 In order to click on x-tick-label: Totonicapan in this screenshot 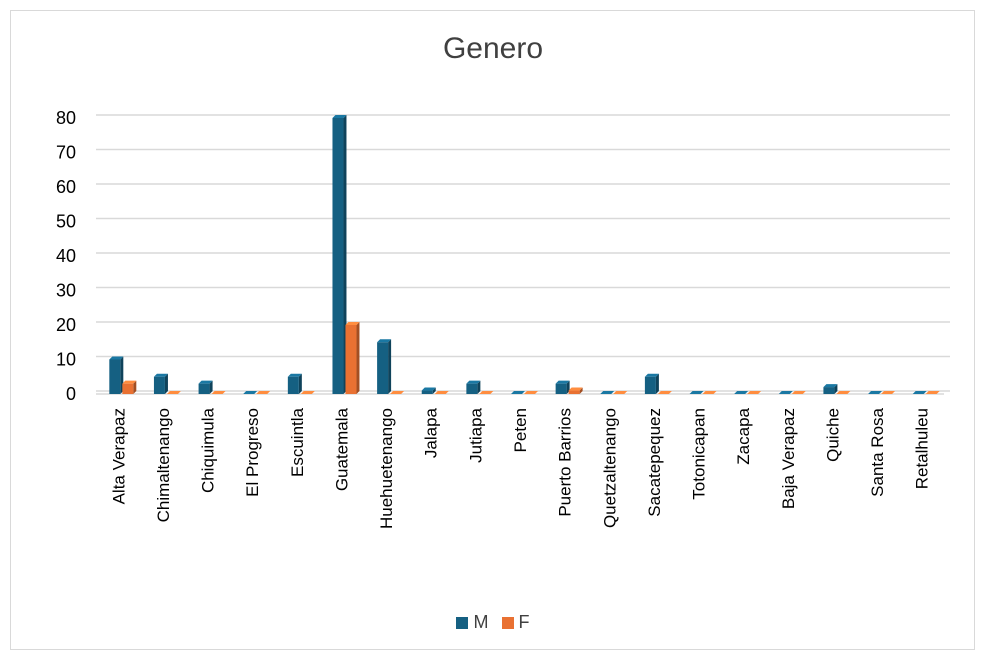, I will do `click(699, 454)`.